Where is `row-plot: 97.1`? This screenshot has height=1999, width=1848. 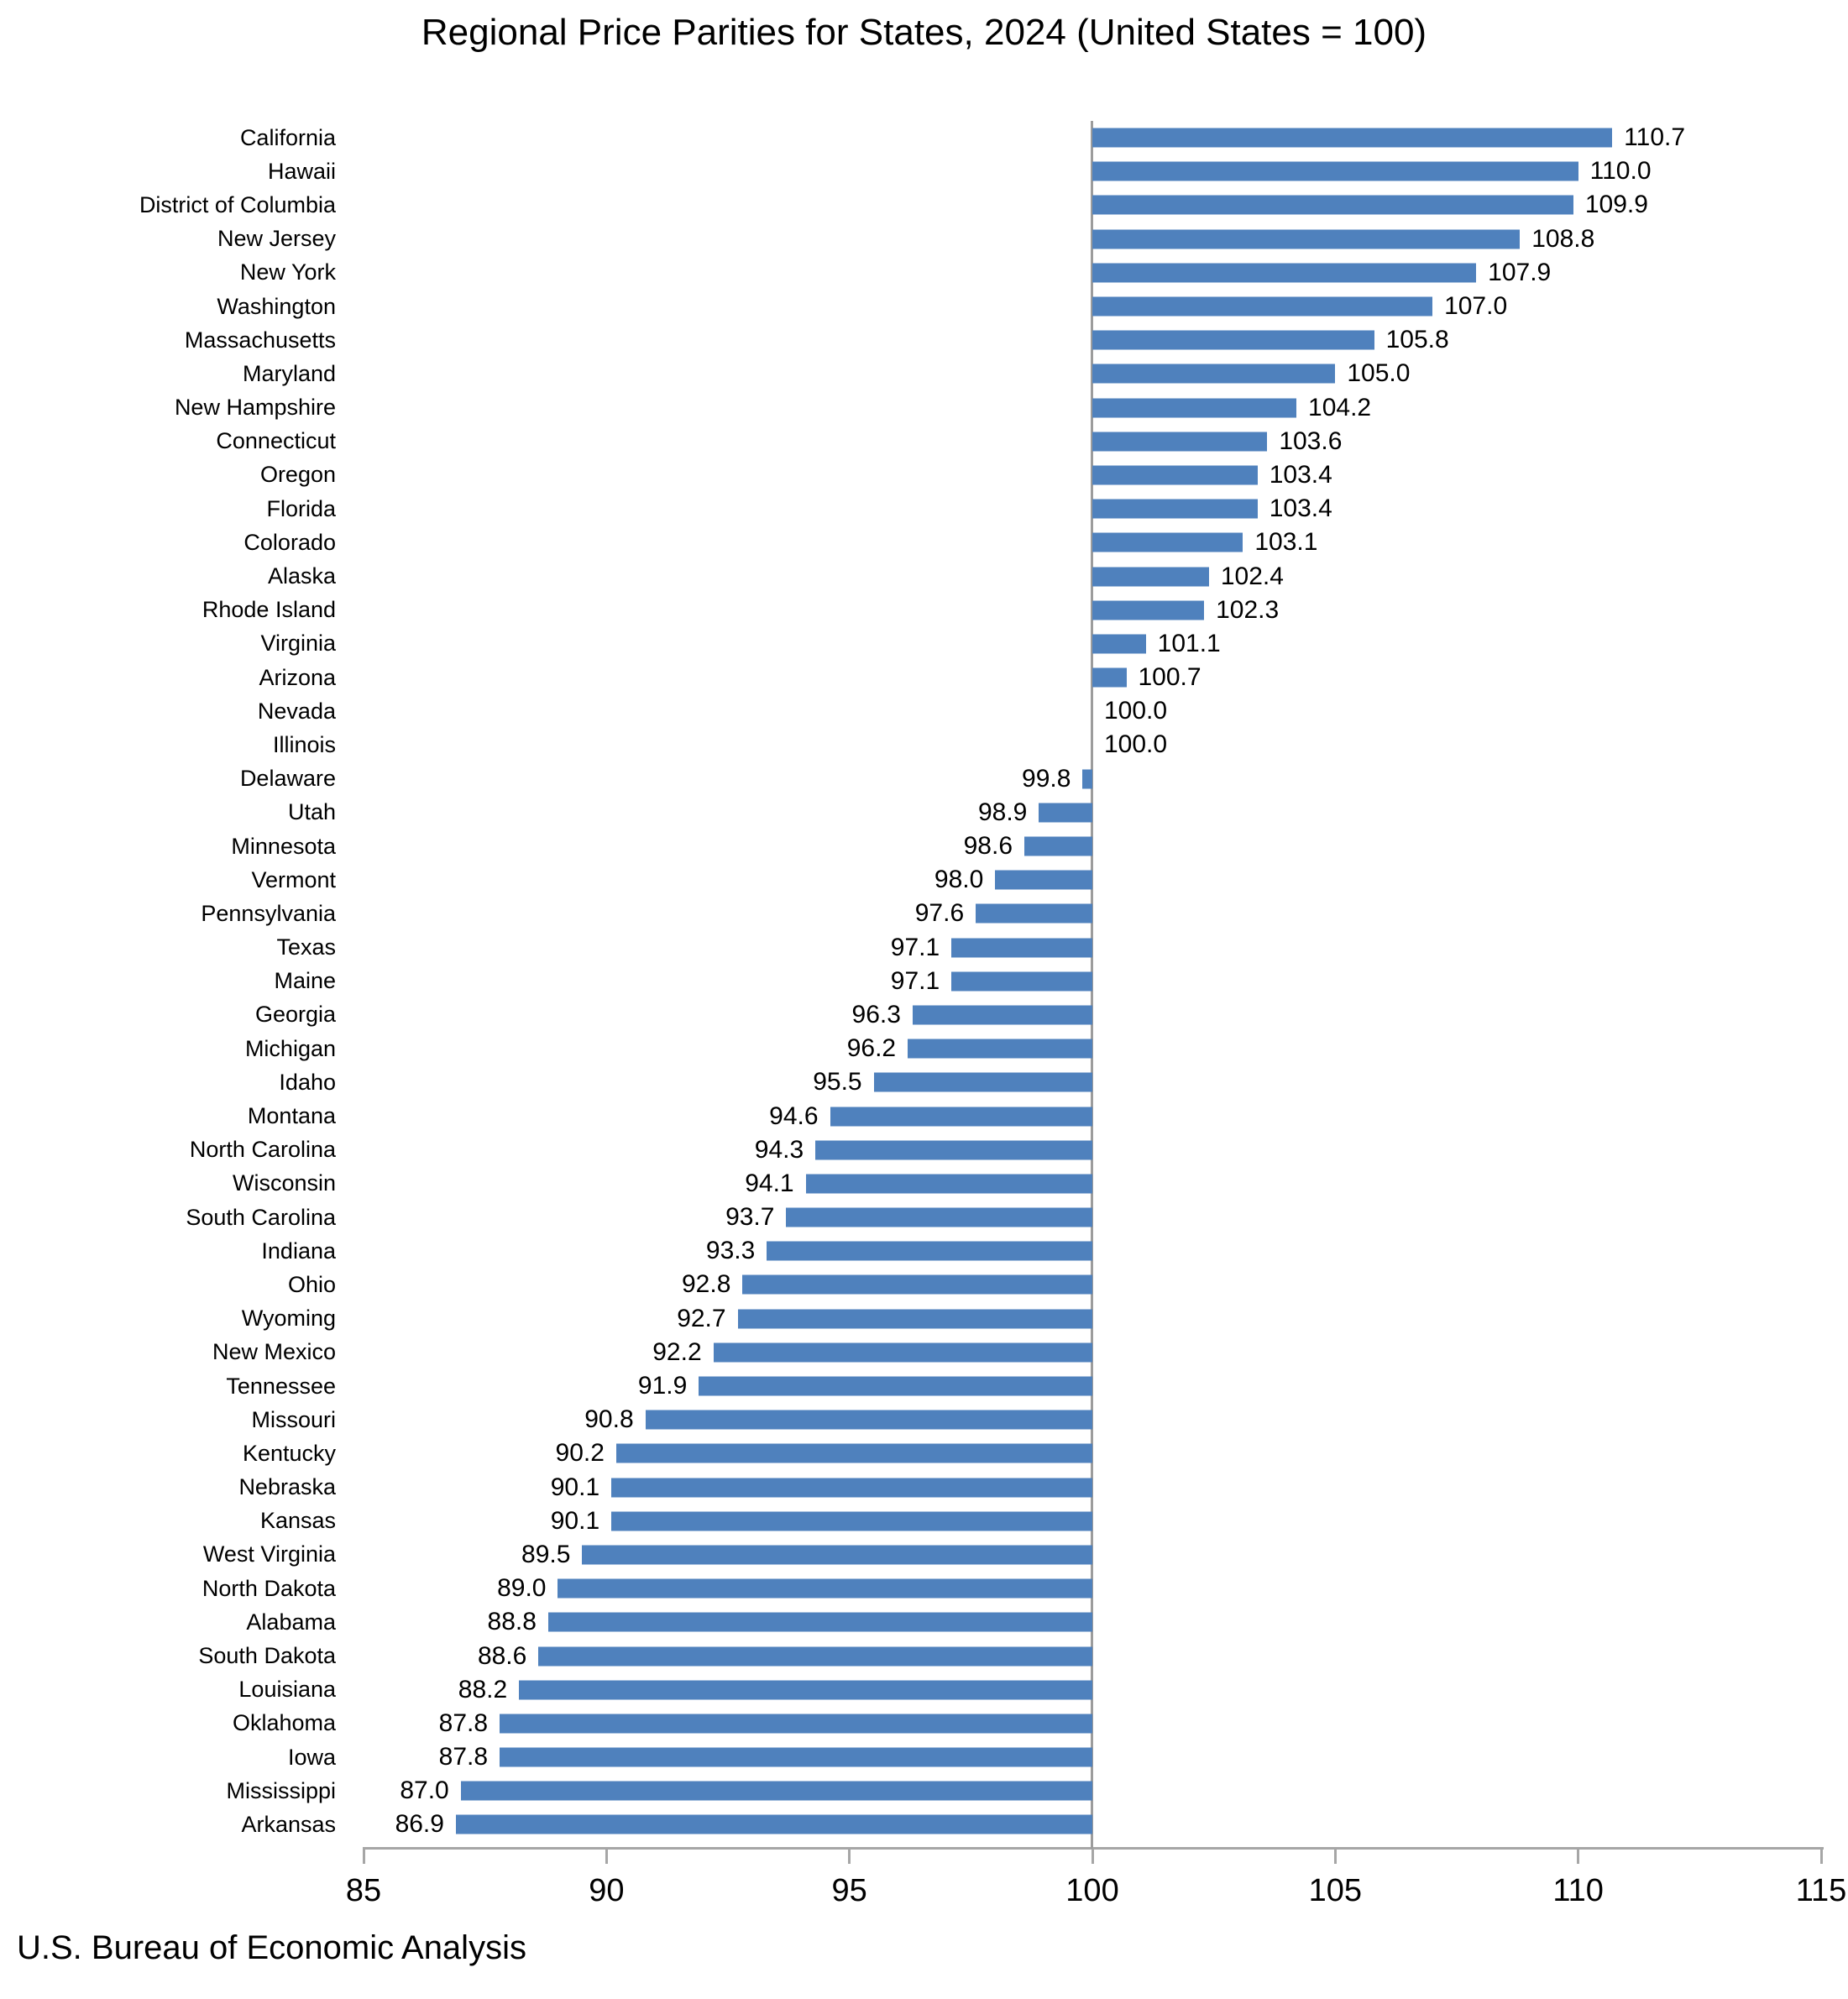 row-plot: 97.1 is located at coordinates (1092, 981).